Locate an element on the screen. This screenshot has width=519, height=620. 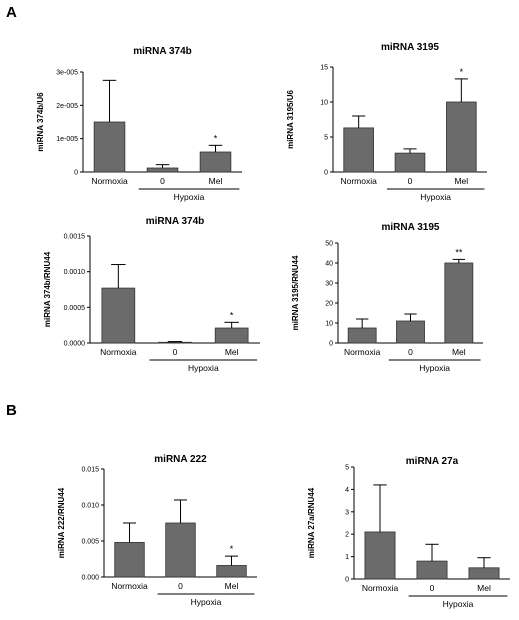
y-axis-label: miRNA 374b/U6 is located at coordinates (40, 122).